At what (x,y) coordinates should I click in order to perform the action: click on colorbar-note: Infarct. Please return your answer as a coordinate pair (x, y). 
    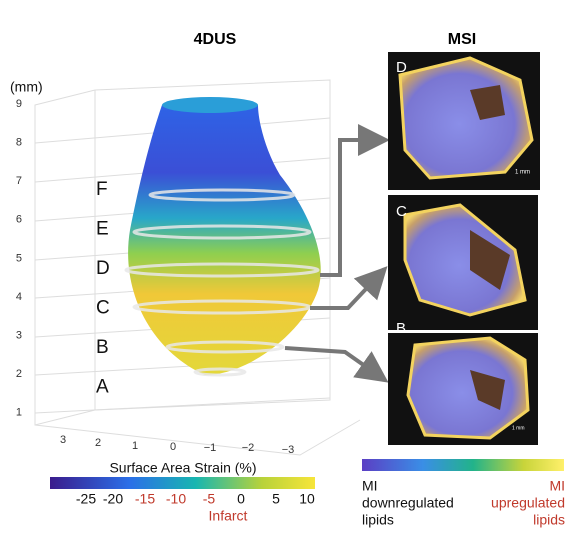
    Looking at the image, I should click on (228, 516).